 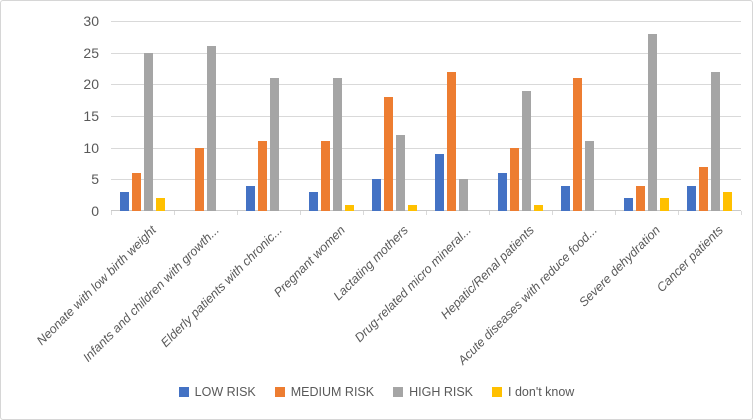 I want to click on legend-item-medium-risk: MEDIUM RISK, so click(x=324, y=392).